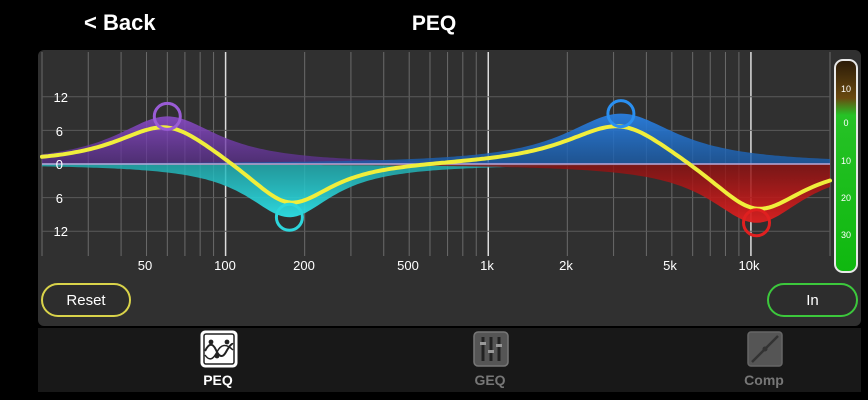 The width and height of the screenshot is (868, 400). Describe the element at coordinates (566, 265) in the screenshot. I see `x-label: 2k` at that location.